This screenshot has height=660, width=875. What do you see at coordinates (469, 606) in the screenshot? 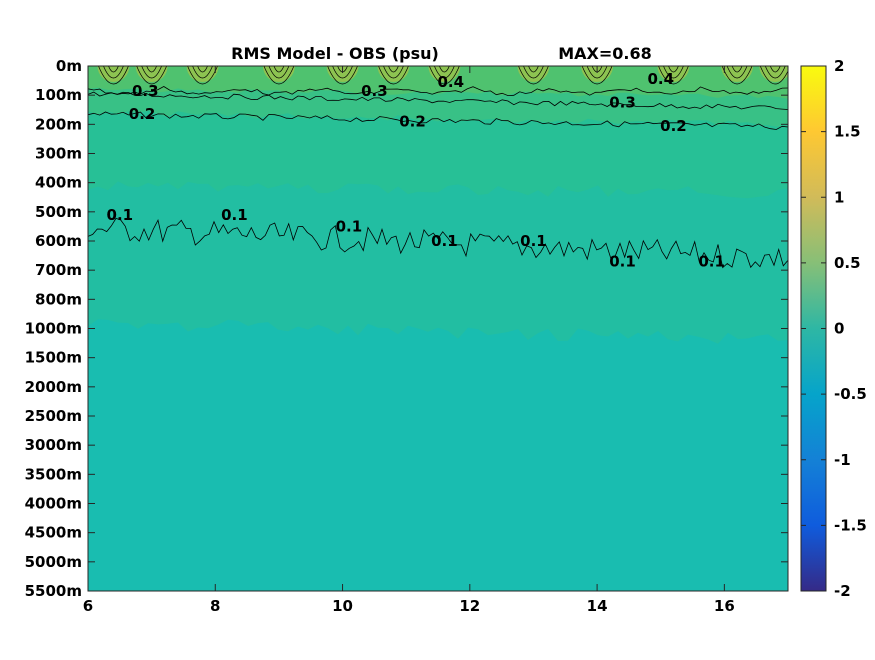
I see `x-tick-label: 12` at bounding box center [469, 606].